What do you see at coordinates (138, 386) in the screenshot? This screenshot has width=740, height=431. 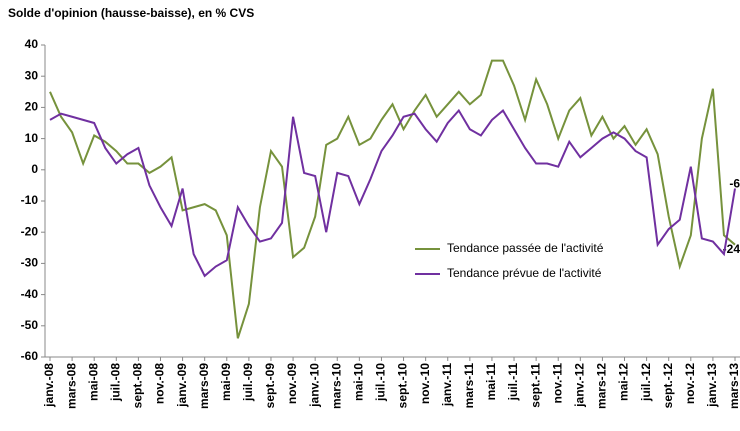 I see `x-tick-label: sept.-08` at bounding box center [138, 386].